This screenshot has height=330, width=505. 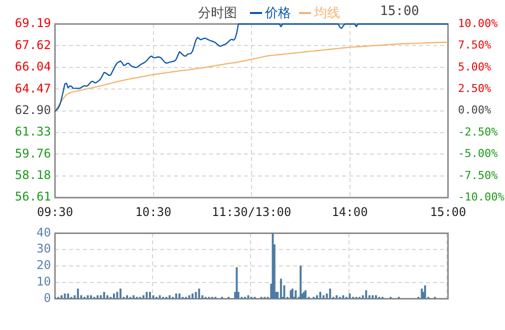 I want to click on y2-tick-label: -10.00%, so click(x=481, y=197).